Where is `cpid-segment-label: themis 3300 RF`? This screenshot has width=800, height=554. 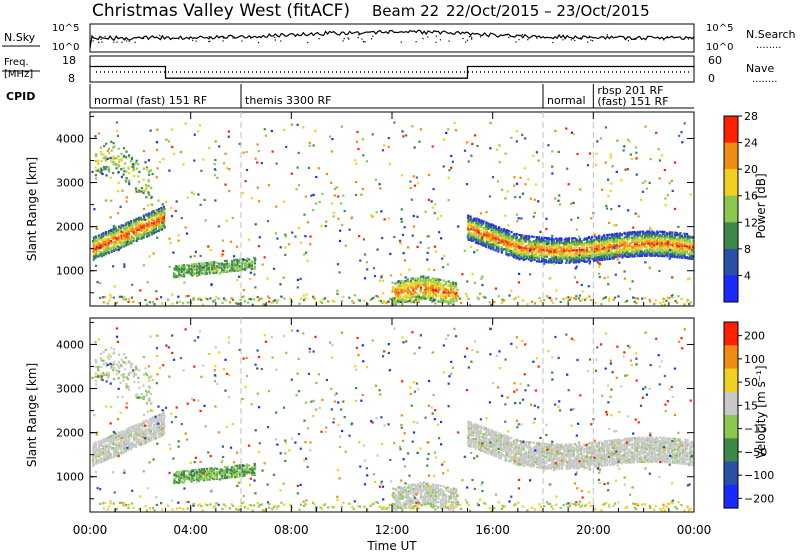
cpid-segment-label: themis 3300 RF is located at coordinates (288, 100).